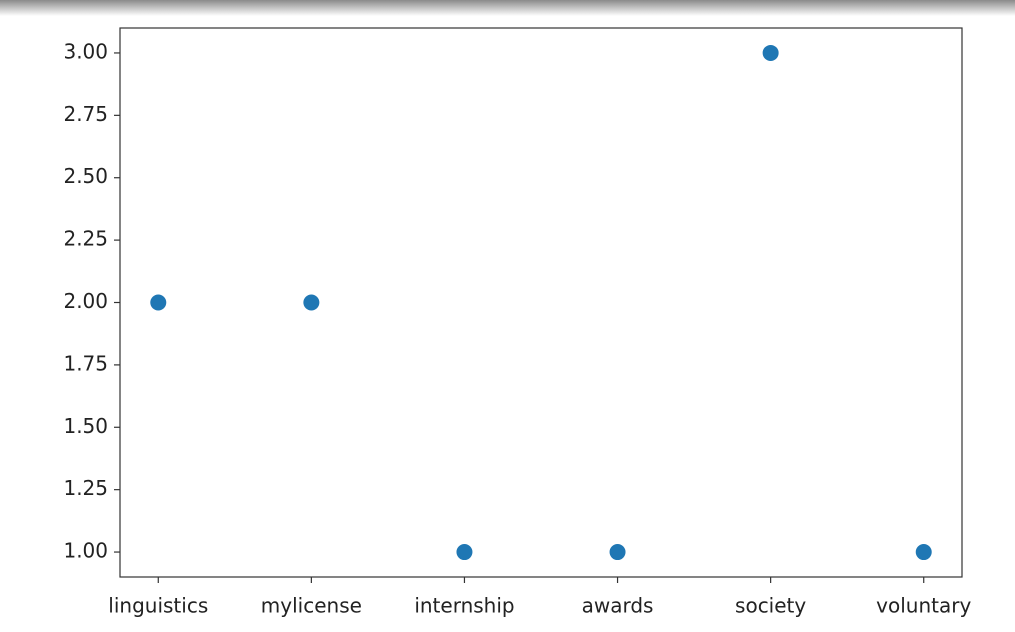 This screenshot has width=1015, height=632. Describe the element at coordinates (507, 8) in the screenshot. I see `window-edge` at that location.